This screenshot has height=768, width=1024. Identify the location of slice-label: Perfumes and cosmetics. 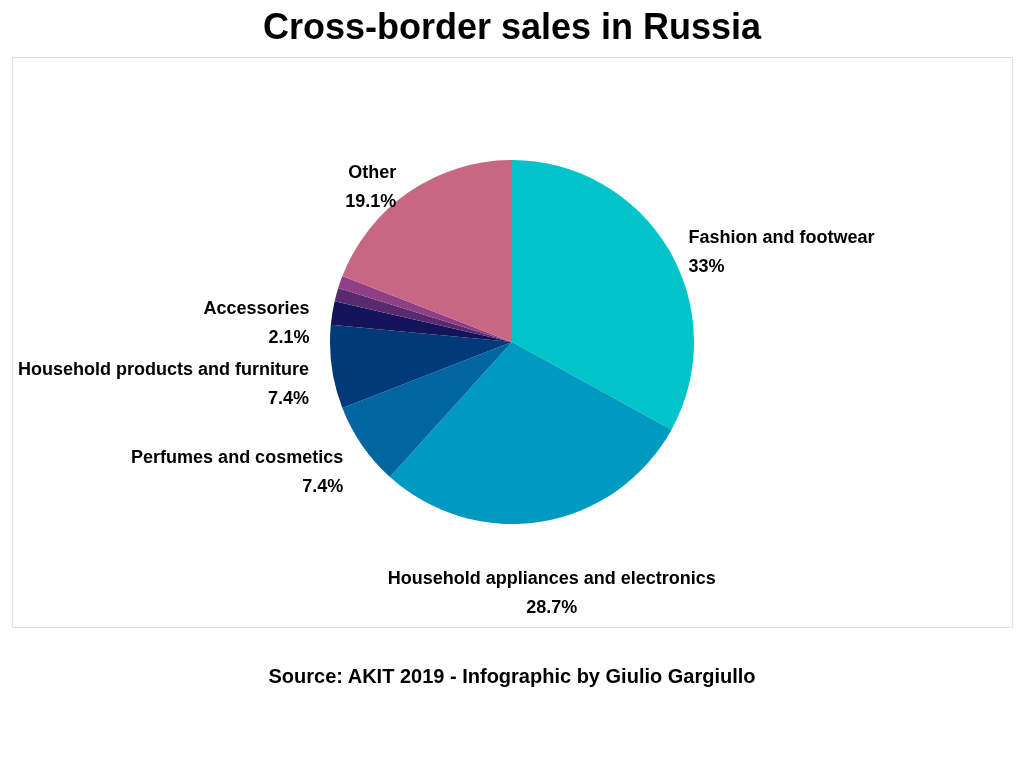
(237, 457).